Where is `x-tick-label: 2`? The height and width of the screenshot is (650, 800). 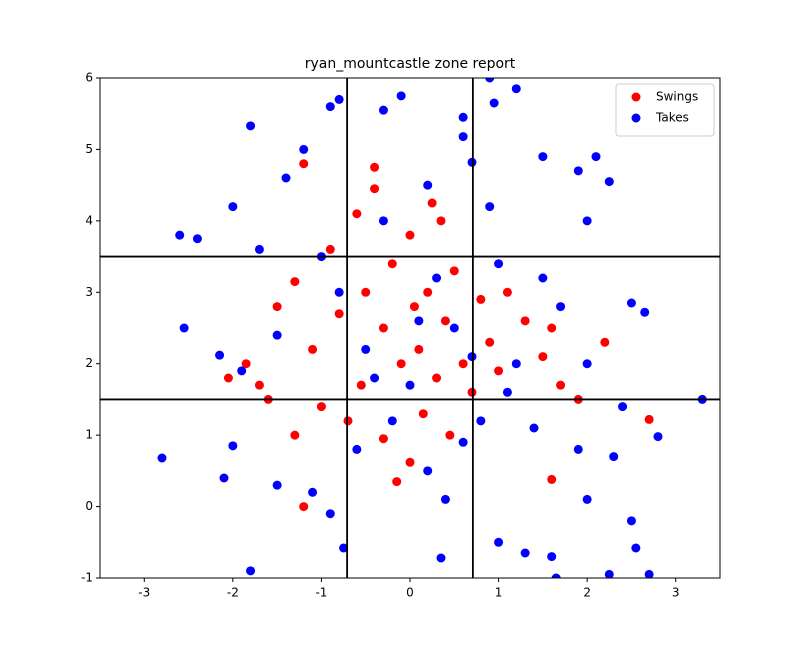
x-tick-label: 2 is located at coordinates (587, 593).